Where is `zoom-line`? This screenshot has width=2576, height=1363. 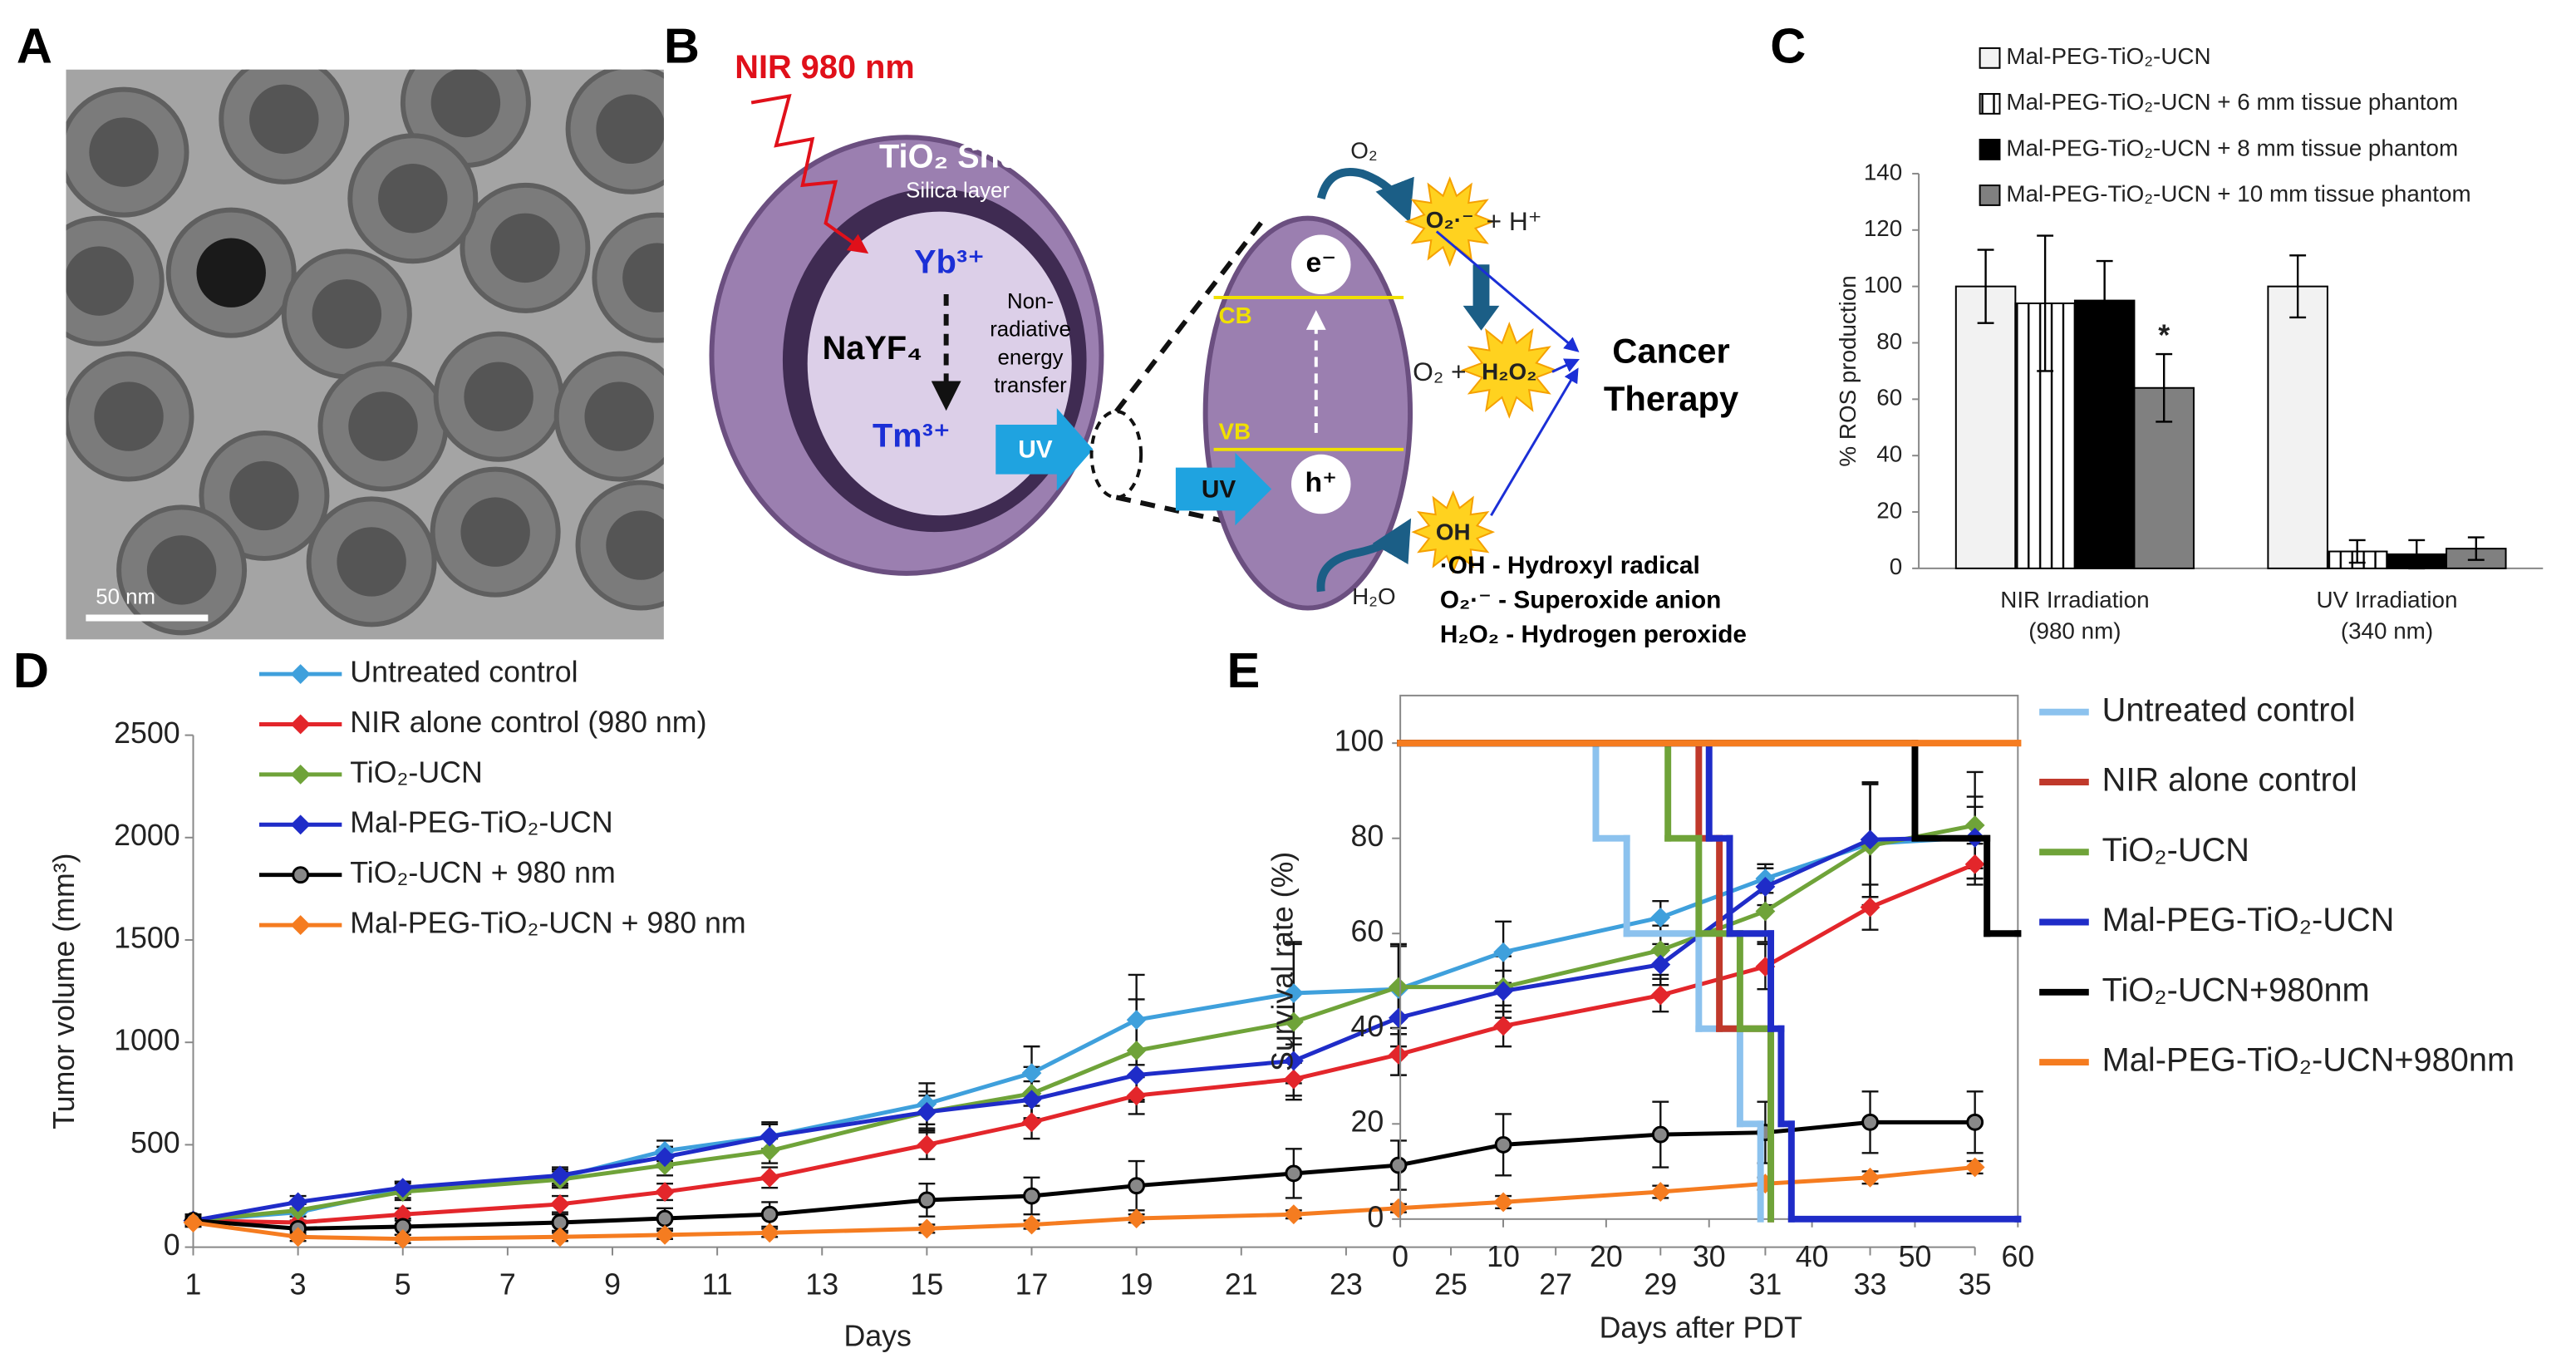 zoom-line is located at coordinates (1189, 315).